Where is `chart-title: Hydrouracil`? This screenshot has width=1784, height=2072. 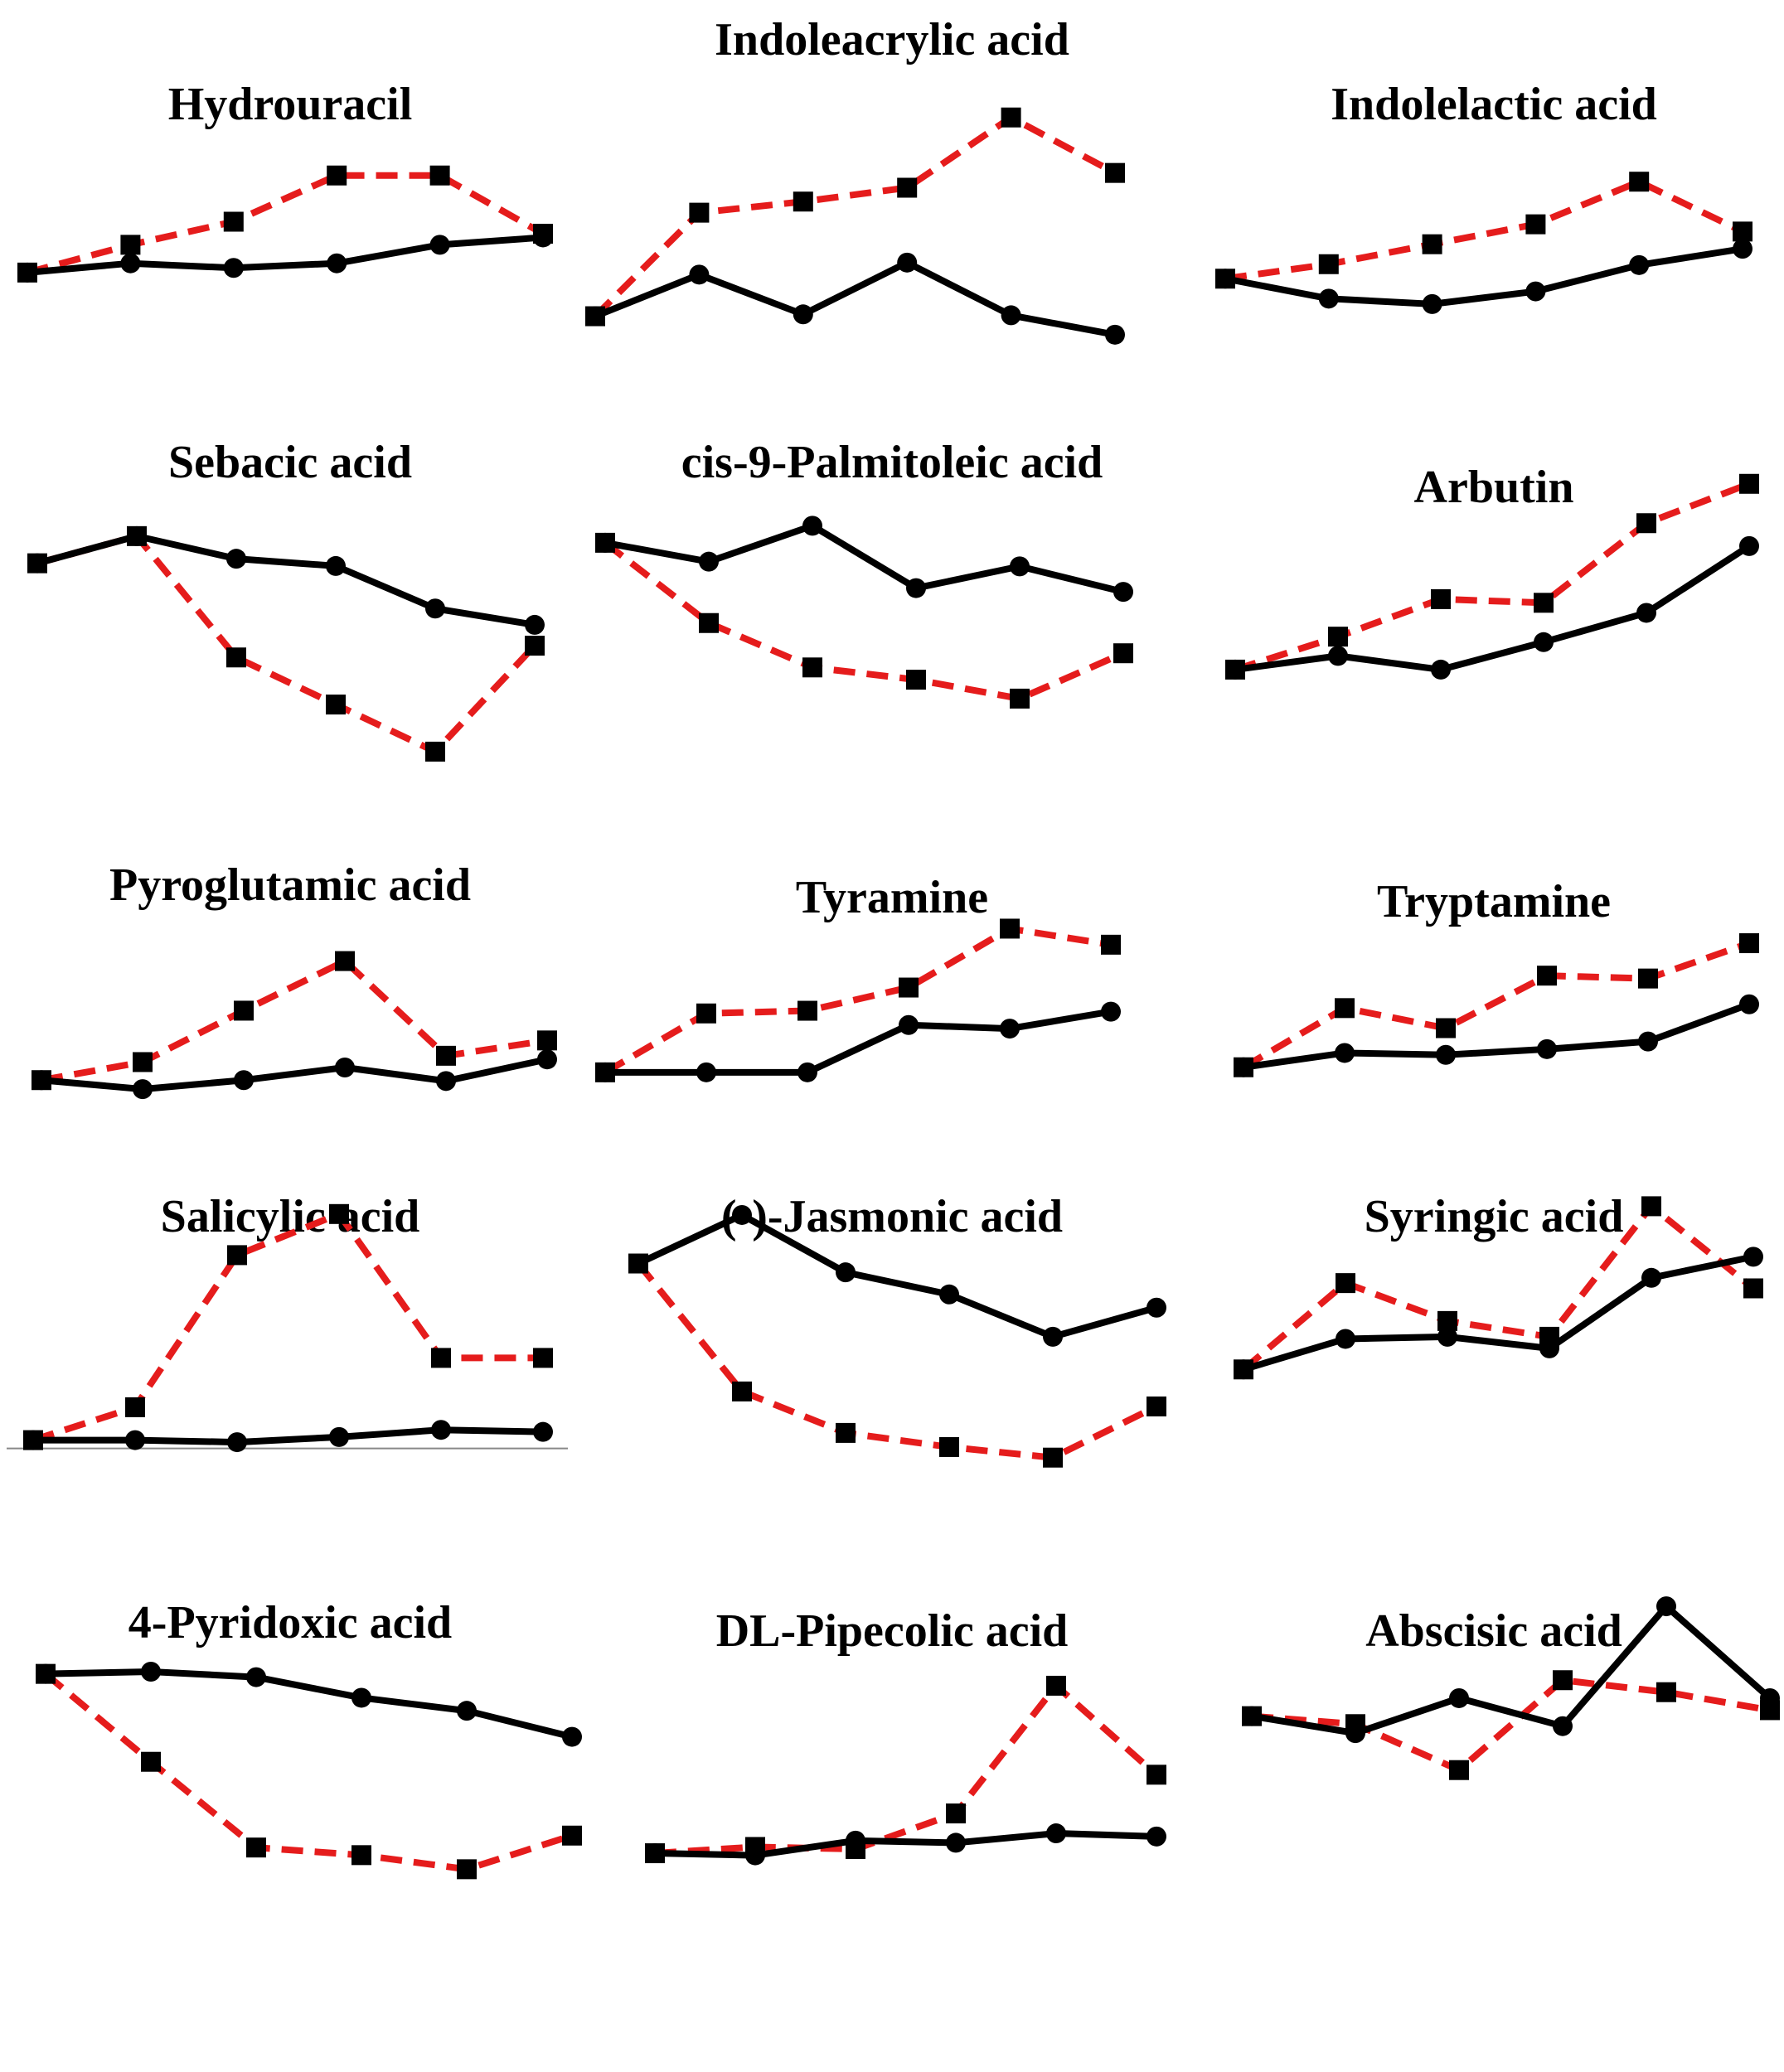 chart-title: Hydrouracil is located at coordinates (290, 104).